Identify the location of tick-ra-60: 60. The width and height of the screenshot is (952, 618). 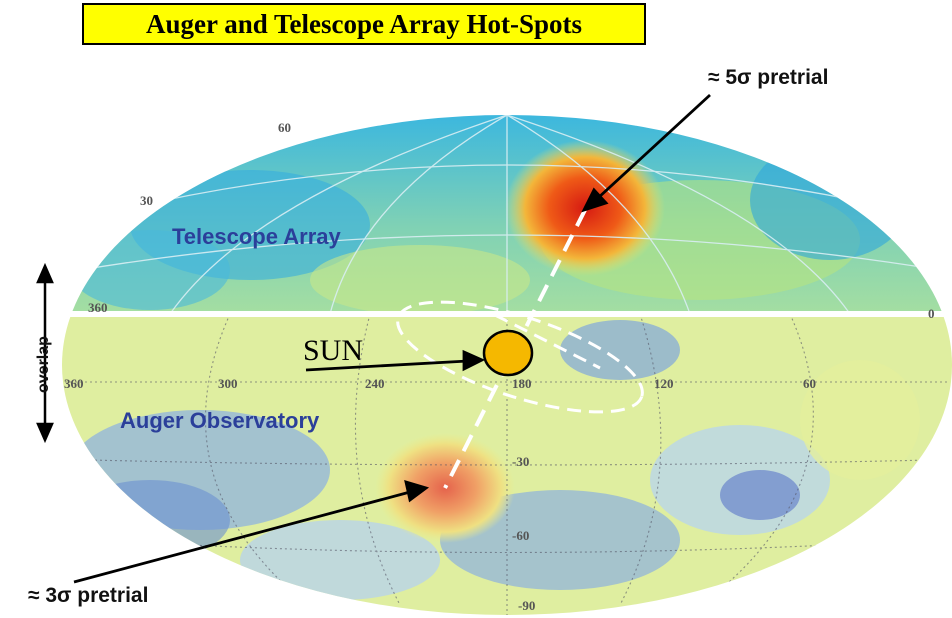
(809, 383).